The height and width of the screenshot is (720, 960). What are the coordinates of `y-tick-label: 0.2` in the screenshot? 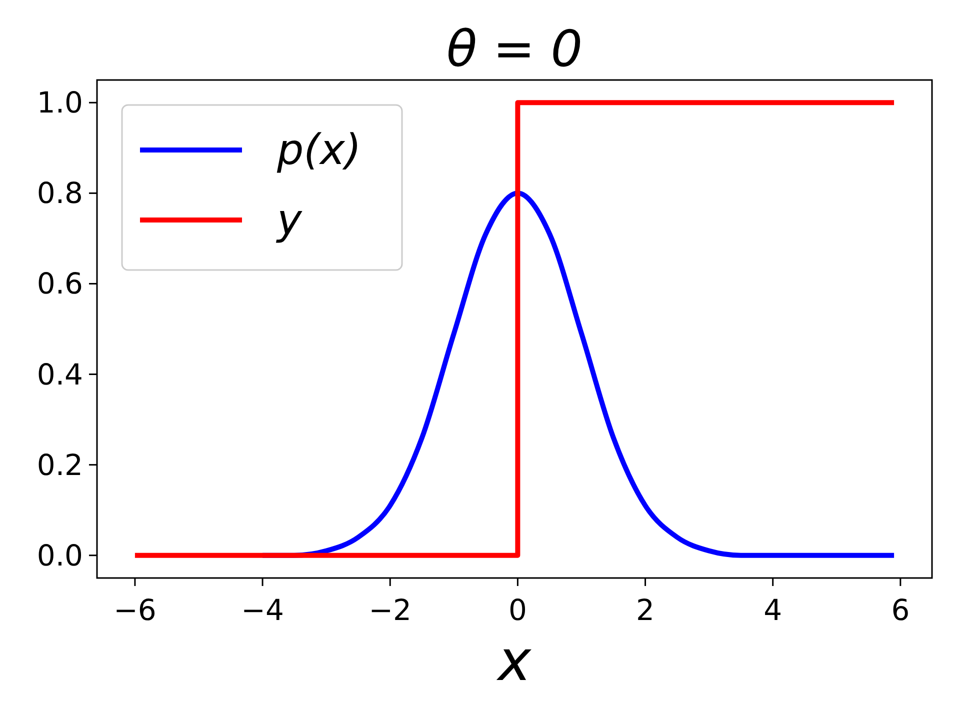 It's located at (59, 465).